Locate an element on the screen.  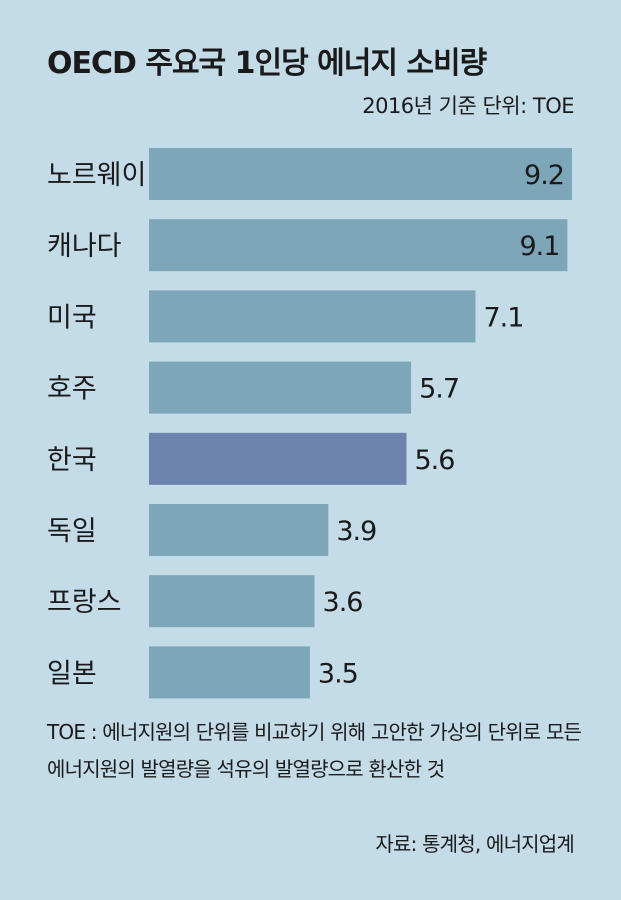
category-label: 한국 is located at coordinates (72, 460).